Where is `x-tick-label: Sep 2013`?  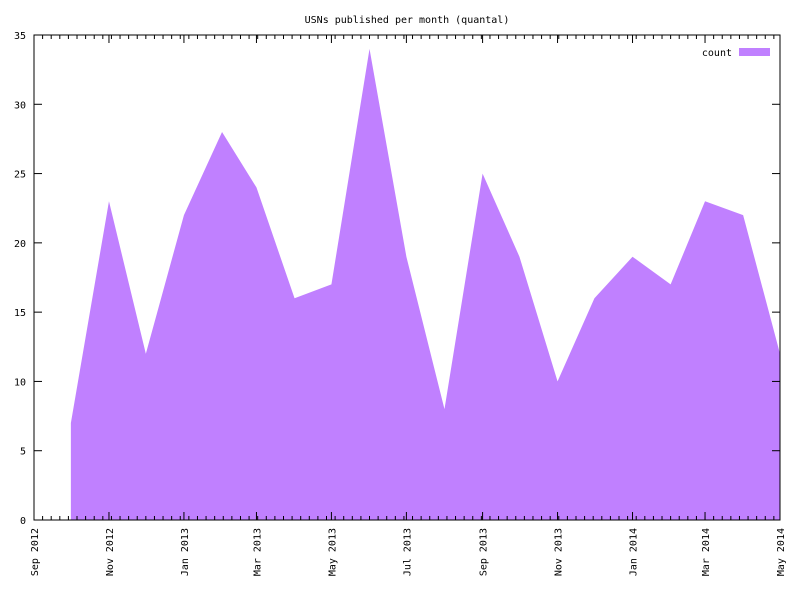 x-tick-label: Sep 2013 is located at coordinates (484, 552).